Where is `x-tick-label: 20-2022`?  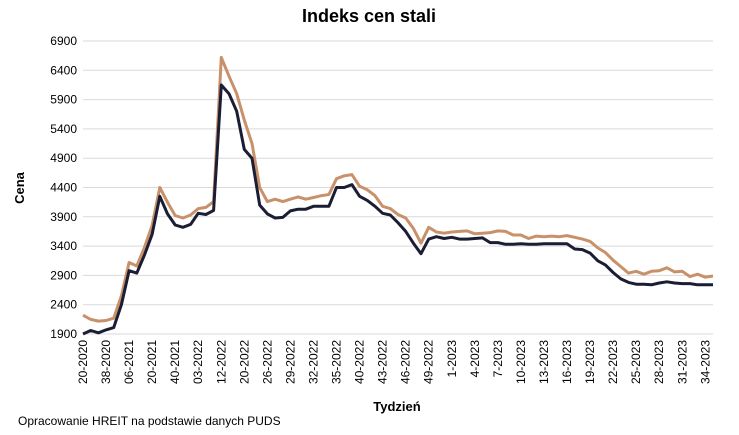 x-tick-label: 20-2022 is located at coordinates (244, 362).